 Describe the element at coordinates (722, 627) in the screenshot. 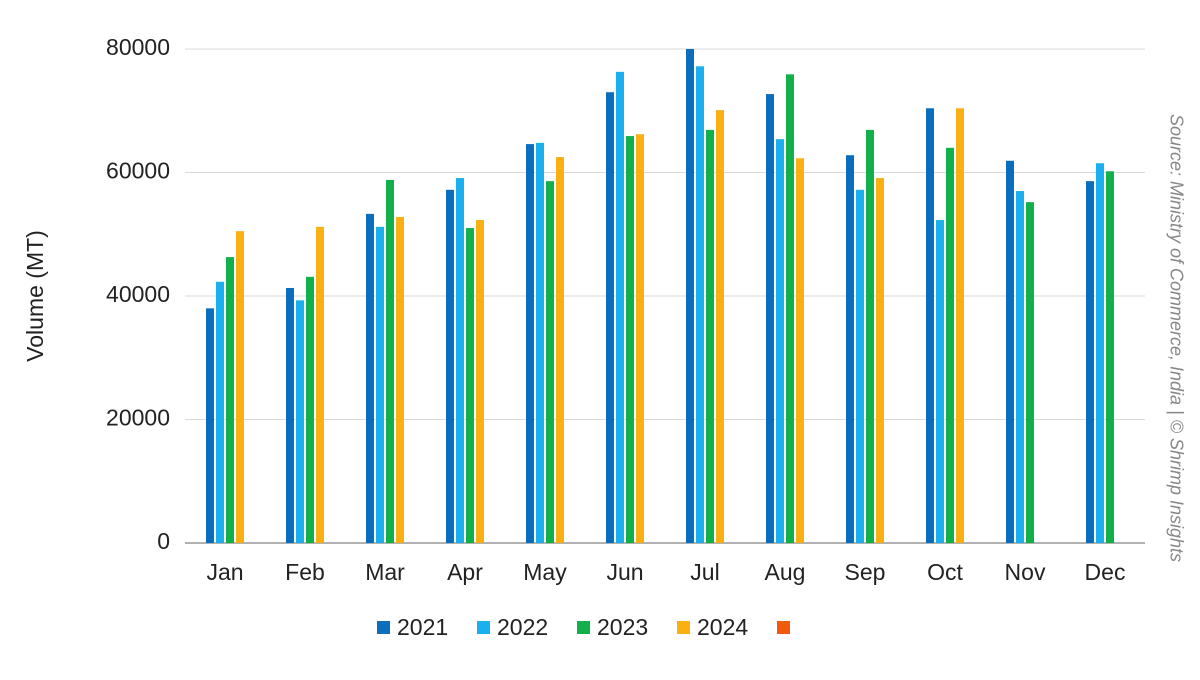

I see `legend-label: 2024` at that location.